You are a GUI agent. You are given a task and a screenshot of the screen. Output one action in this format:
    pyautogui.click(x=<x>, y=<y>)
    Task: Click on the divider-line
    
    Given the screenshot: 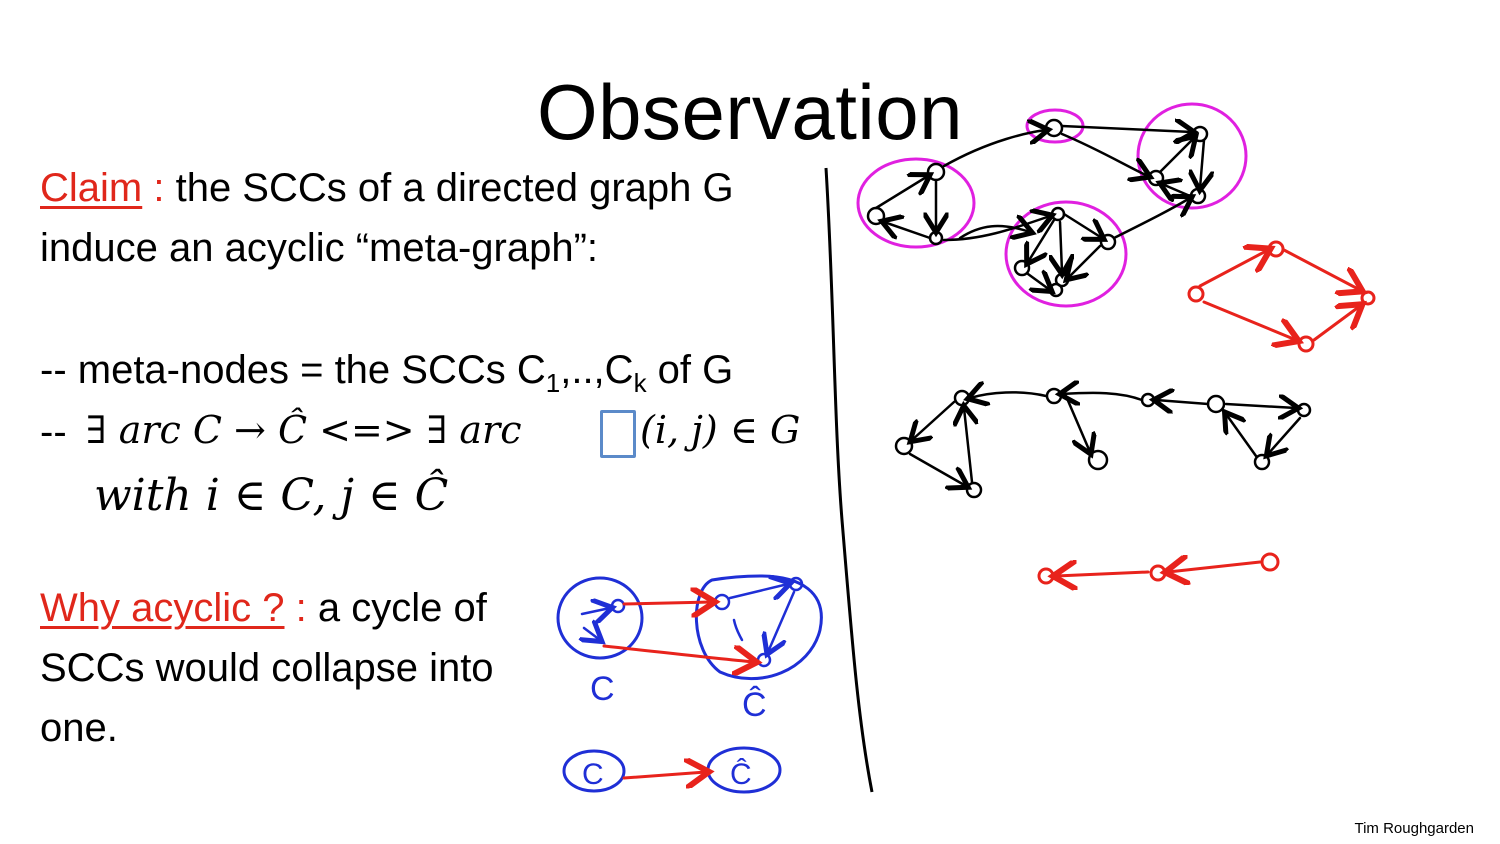 What is the action you would take?
    pyautogui.click(x=849, y=480)
    